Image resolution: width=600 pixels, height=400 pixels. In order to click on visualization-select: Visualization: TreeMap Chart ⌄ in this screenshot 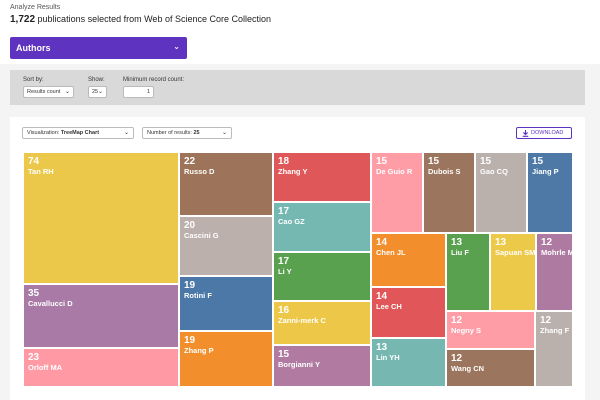, I will do `click(78, 133)`.